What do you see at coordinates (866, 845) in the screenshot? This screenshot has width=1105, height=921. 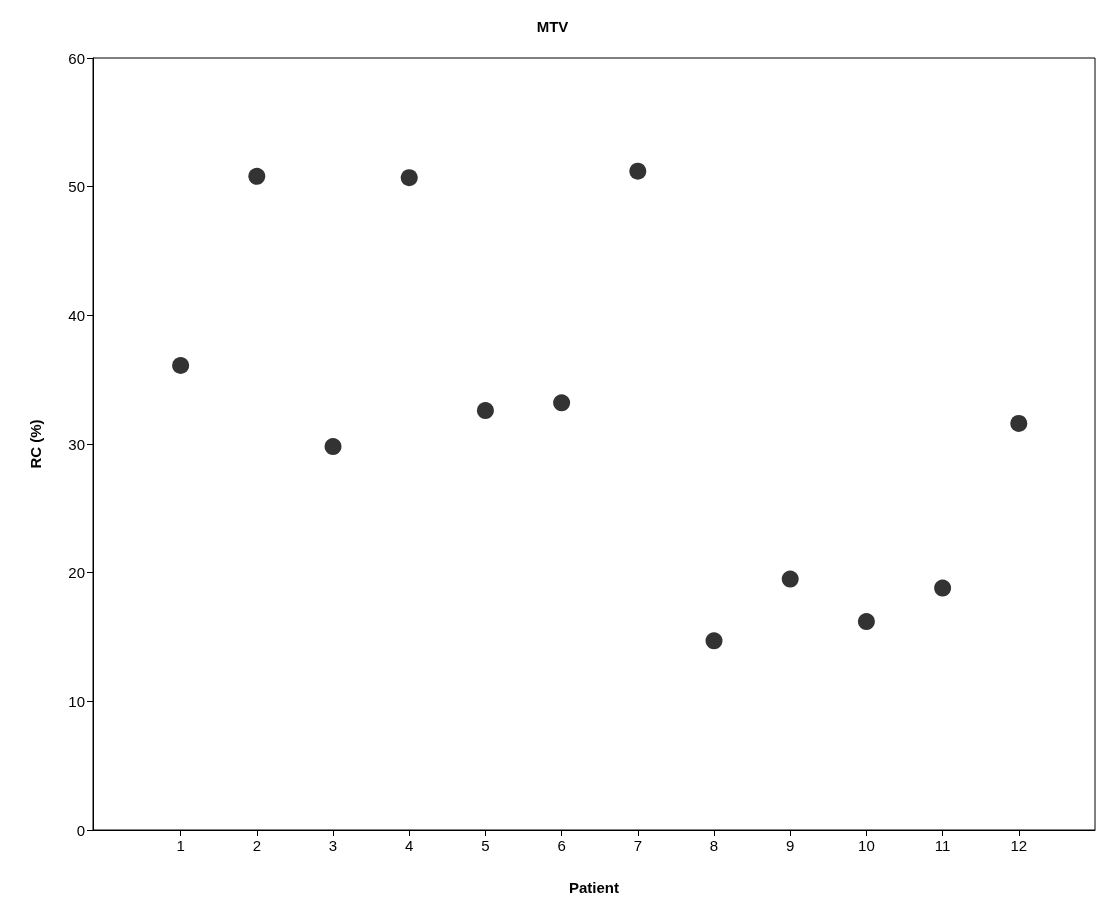 I see `x-tick-label: 10` at bounding box center [866, 845].